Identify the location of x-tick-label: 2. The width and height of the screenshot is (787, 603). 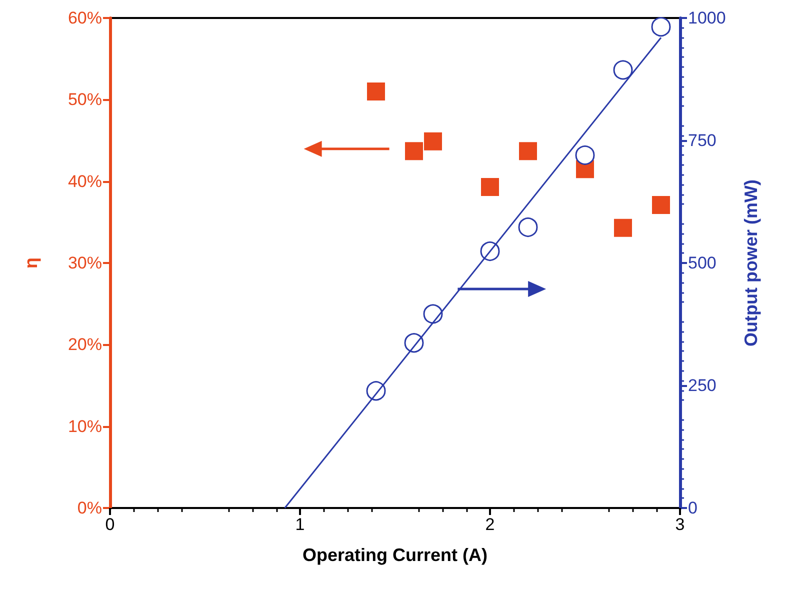
(490, 524).